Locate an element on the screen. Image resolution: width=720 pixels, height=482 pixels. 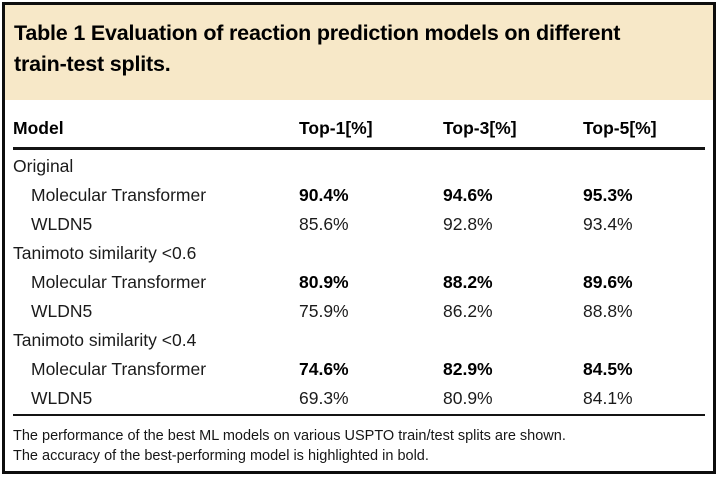
metric-value-top5: 84.1% is located at coordinates (608, 398).